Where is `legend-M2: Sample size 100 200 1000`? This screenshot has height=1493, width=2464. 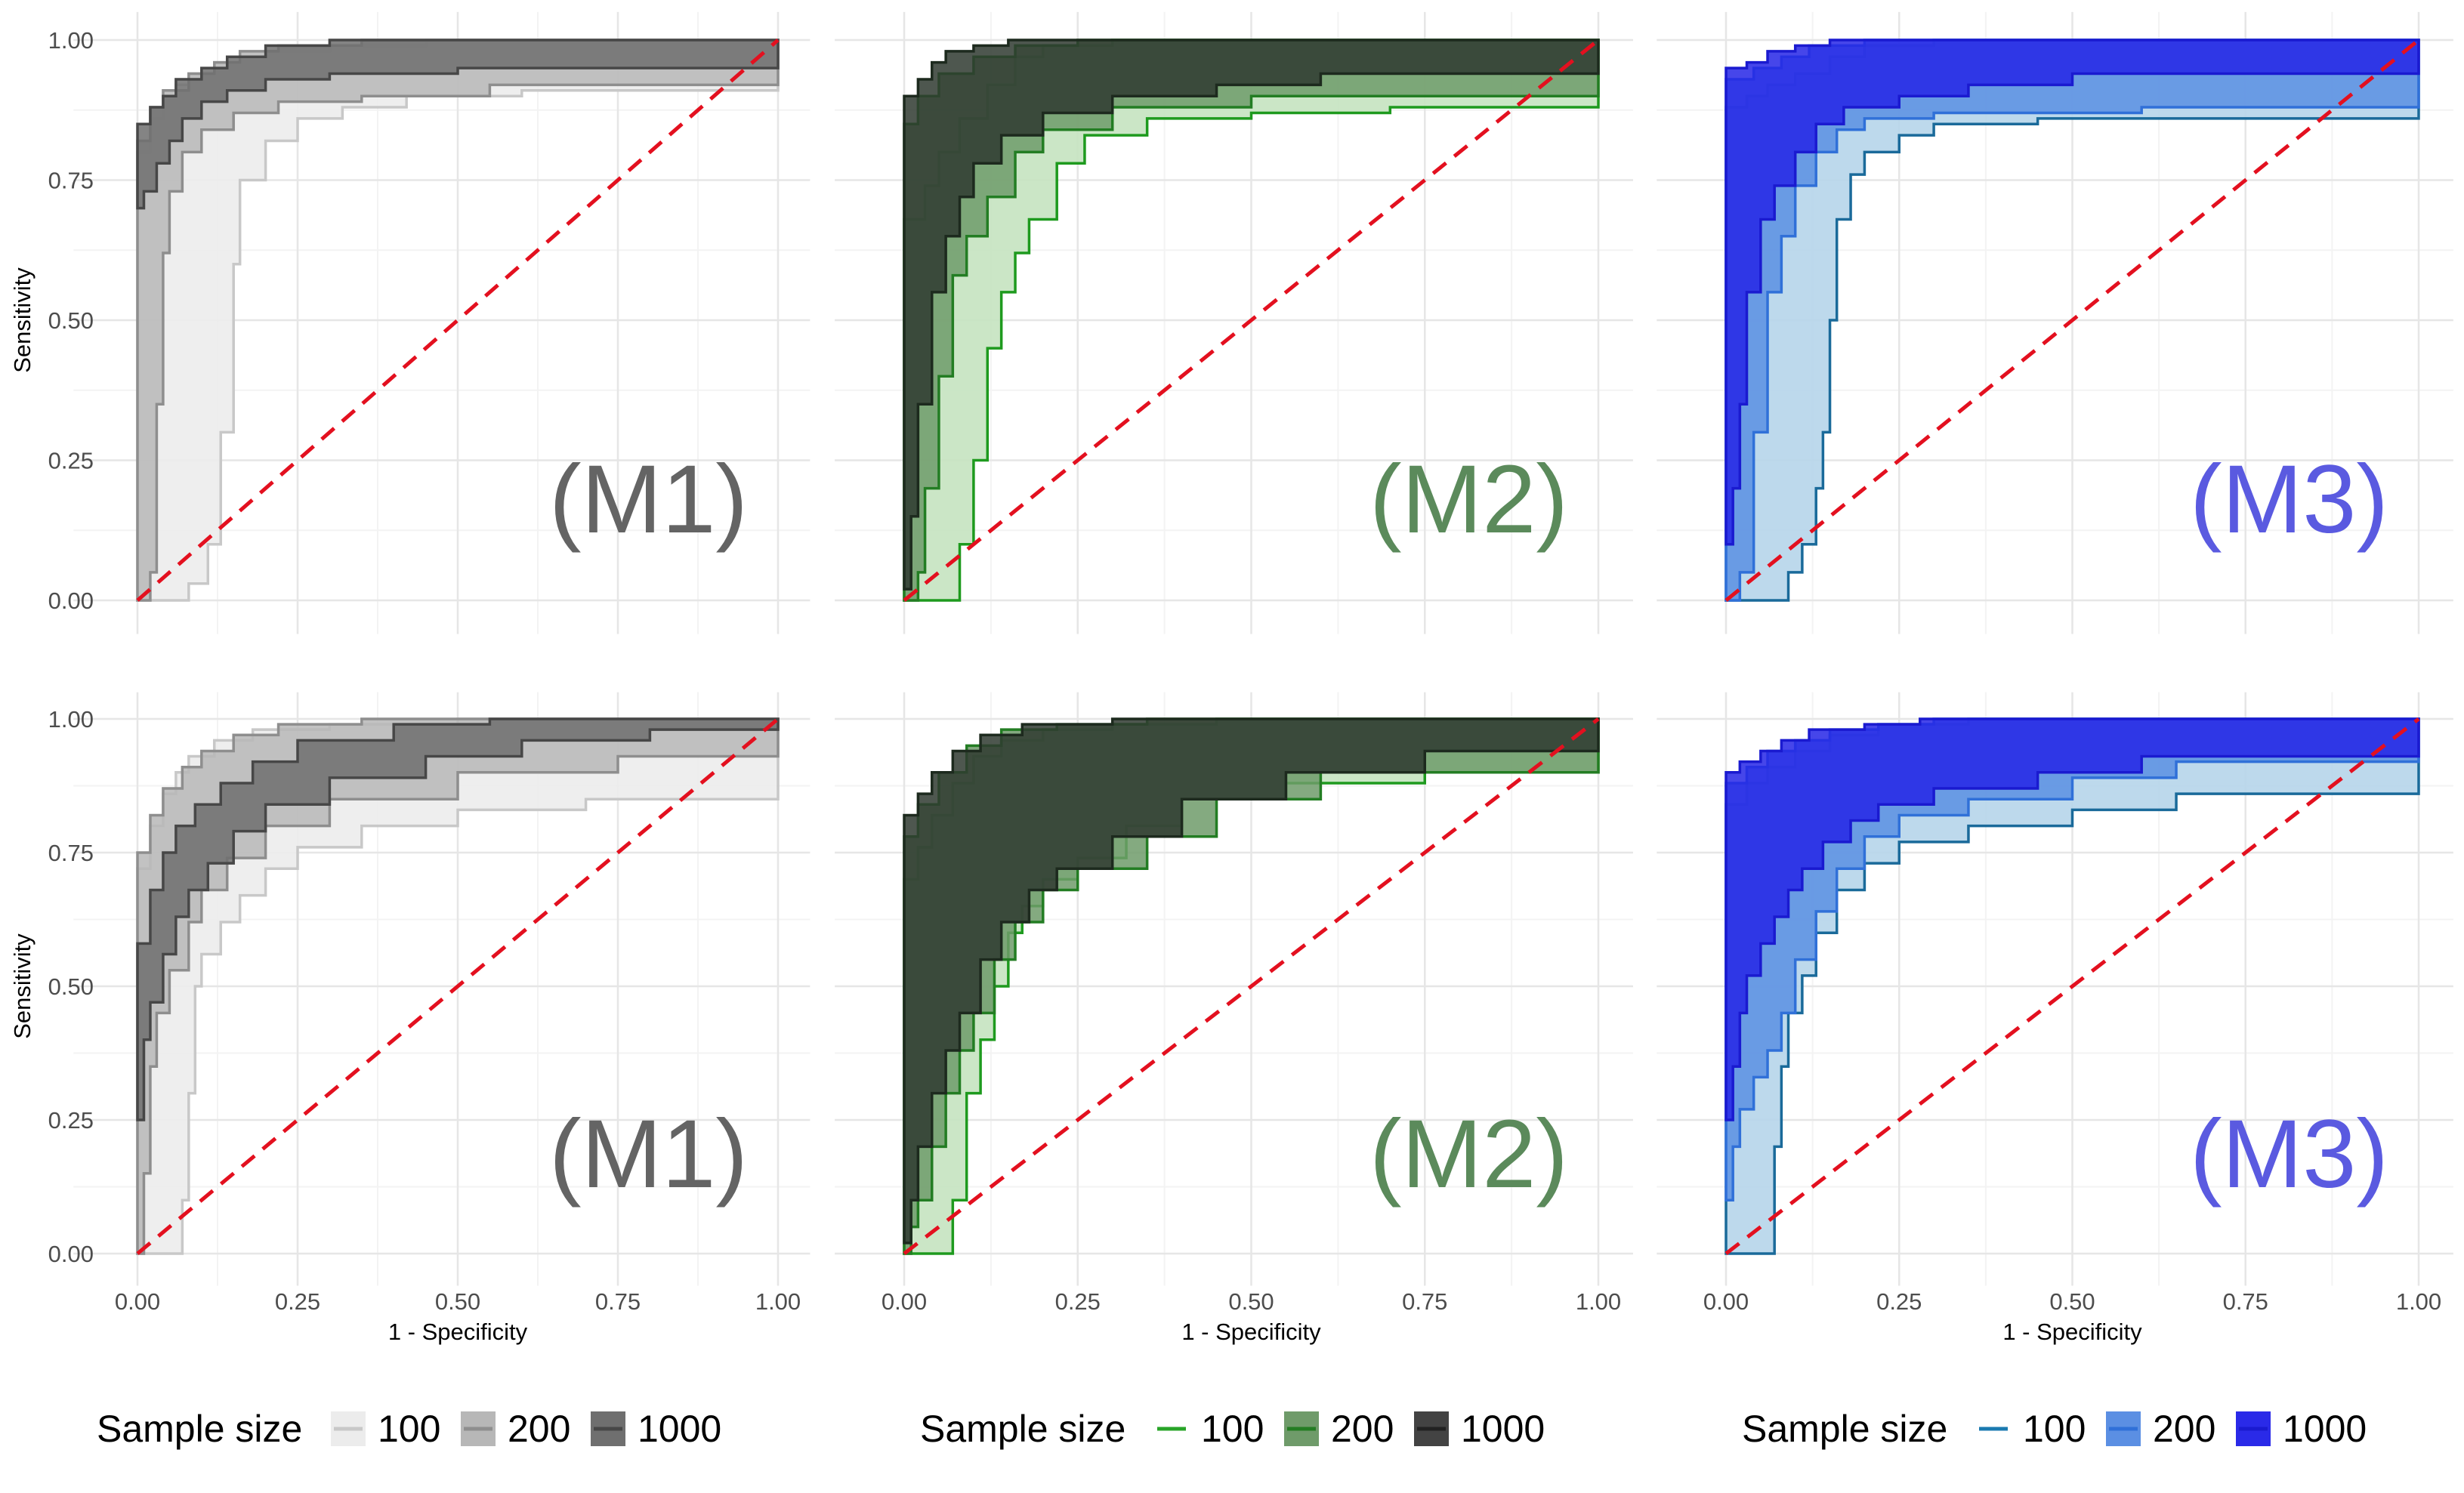 legend-M2: Sample size 100 200 1000 is located at coordinates (1233, 1429).